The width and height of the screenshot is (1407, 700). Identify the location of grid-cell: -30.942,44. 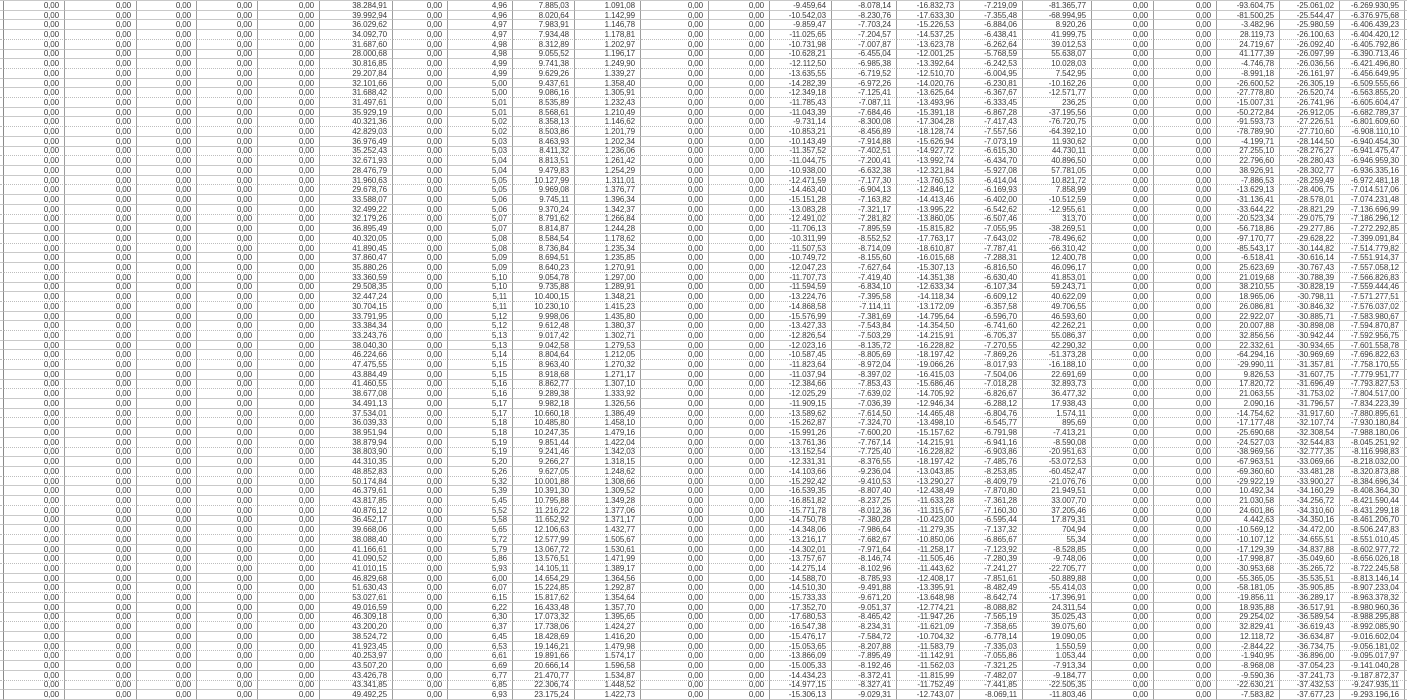
(1310, 336).